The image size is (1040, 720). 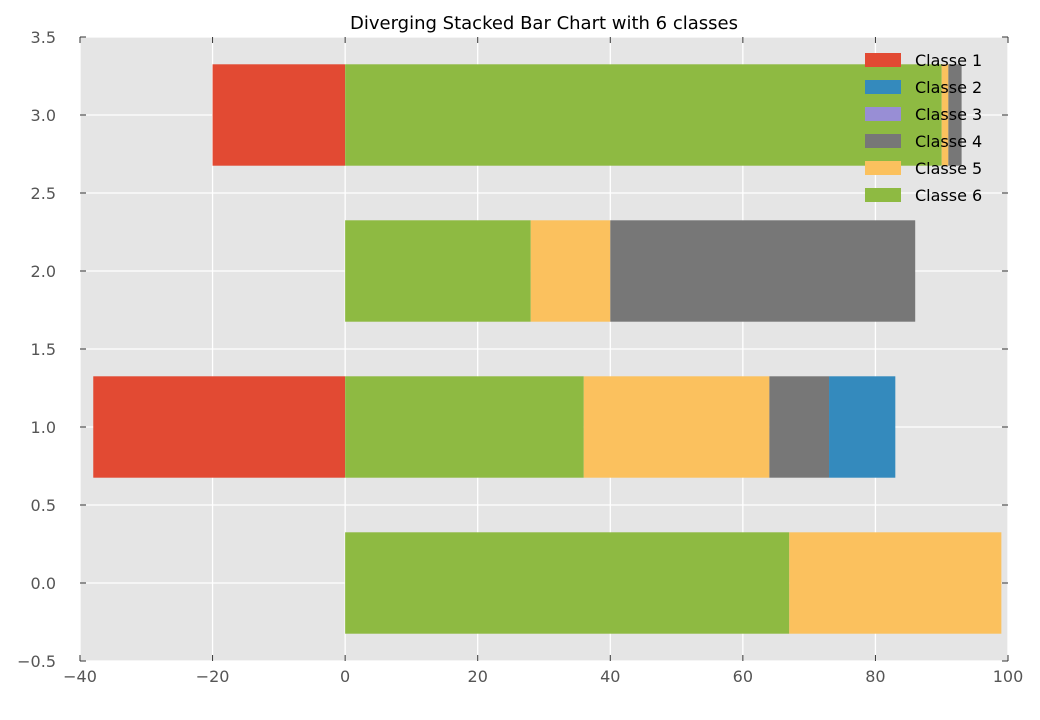 I want to click on x-tick-label: 100, so click(x=1008, y=676).